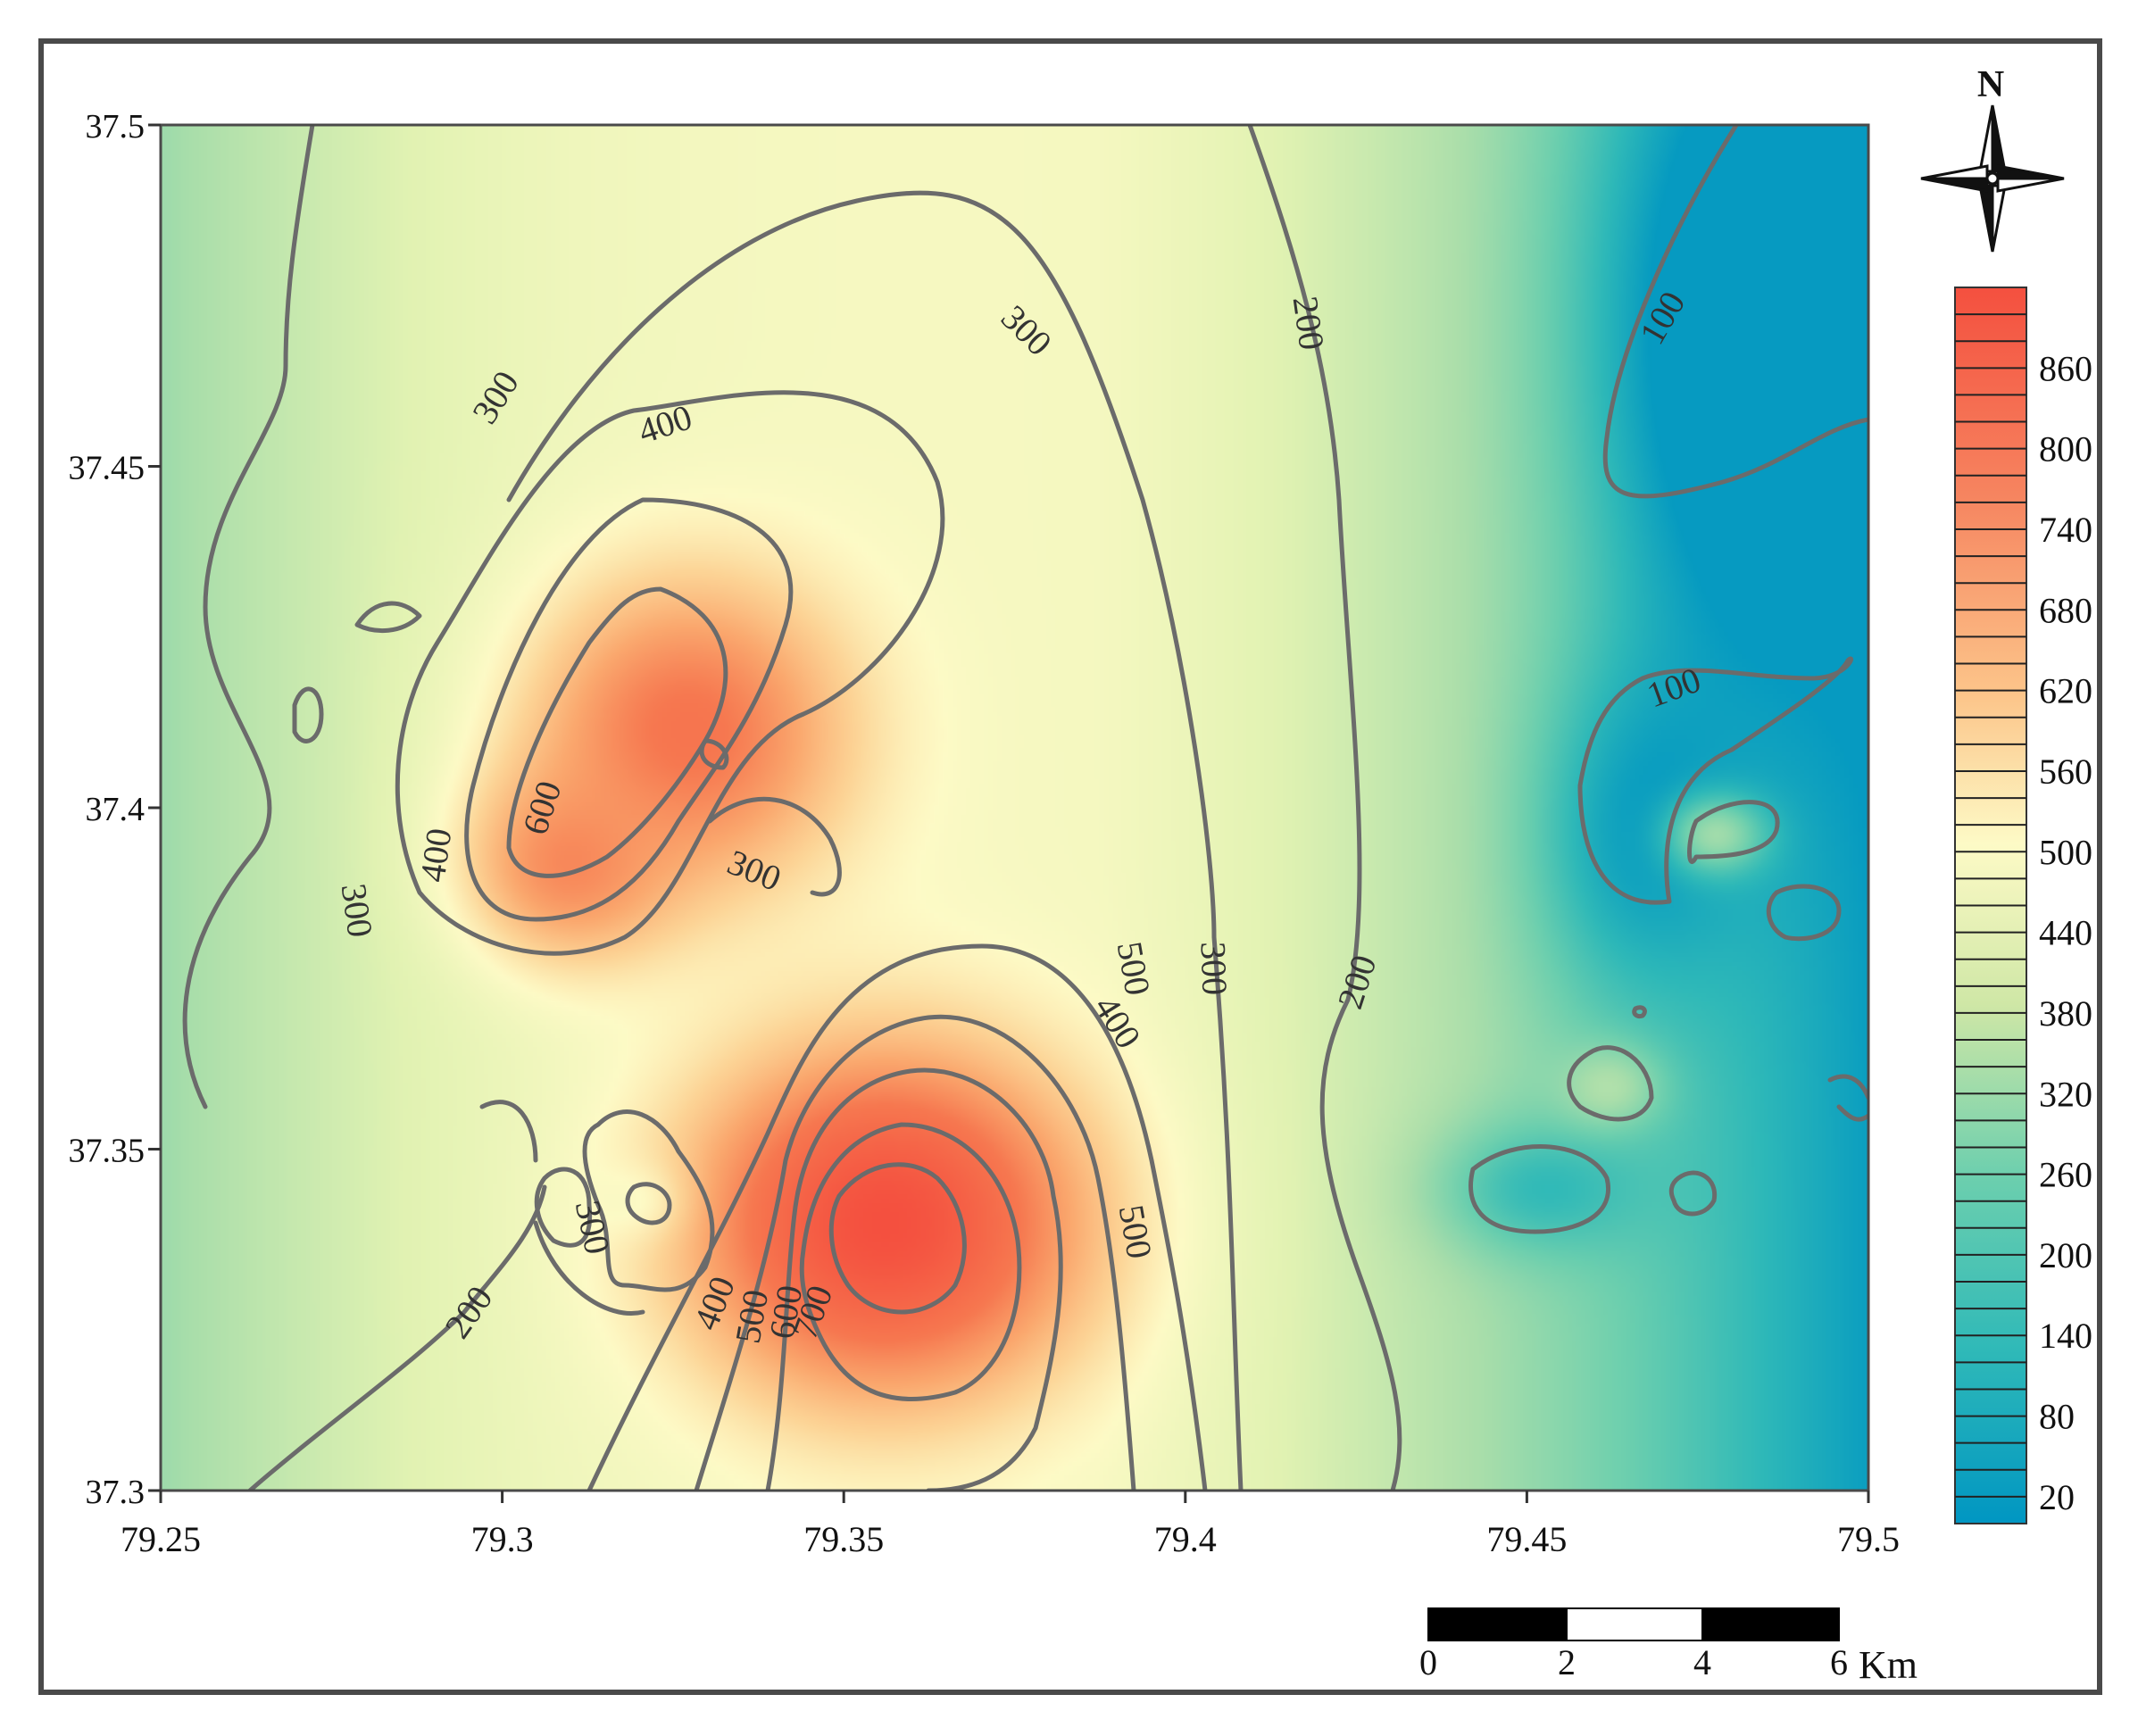 This screenshot has width=2138, height=1736. I want to click on scale-unit: Km, so click(1889, 1665).